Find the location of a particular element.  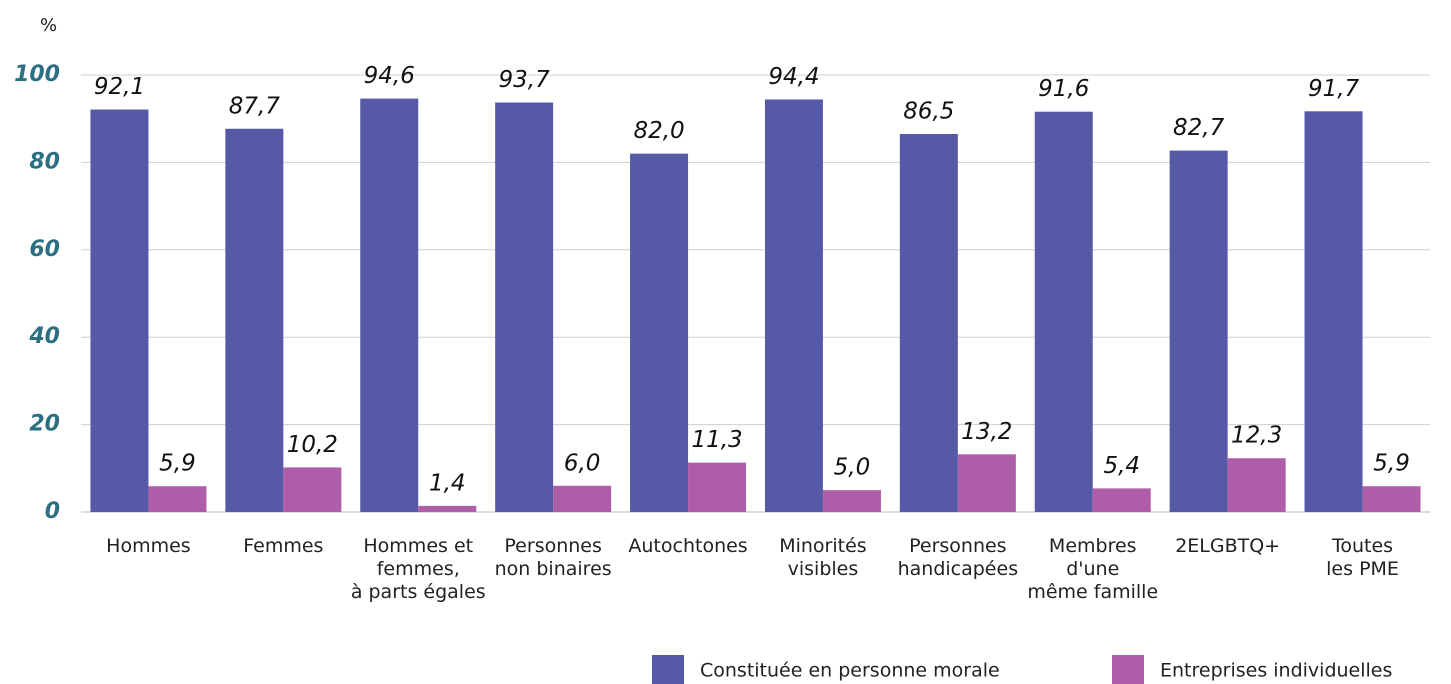

value-label: 11,3 is located at coordinates (716, 440).